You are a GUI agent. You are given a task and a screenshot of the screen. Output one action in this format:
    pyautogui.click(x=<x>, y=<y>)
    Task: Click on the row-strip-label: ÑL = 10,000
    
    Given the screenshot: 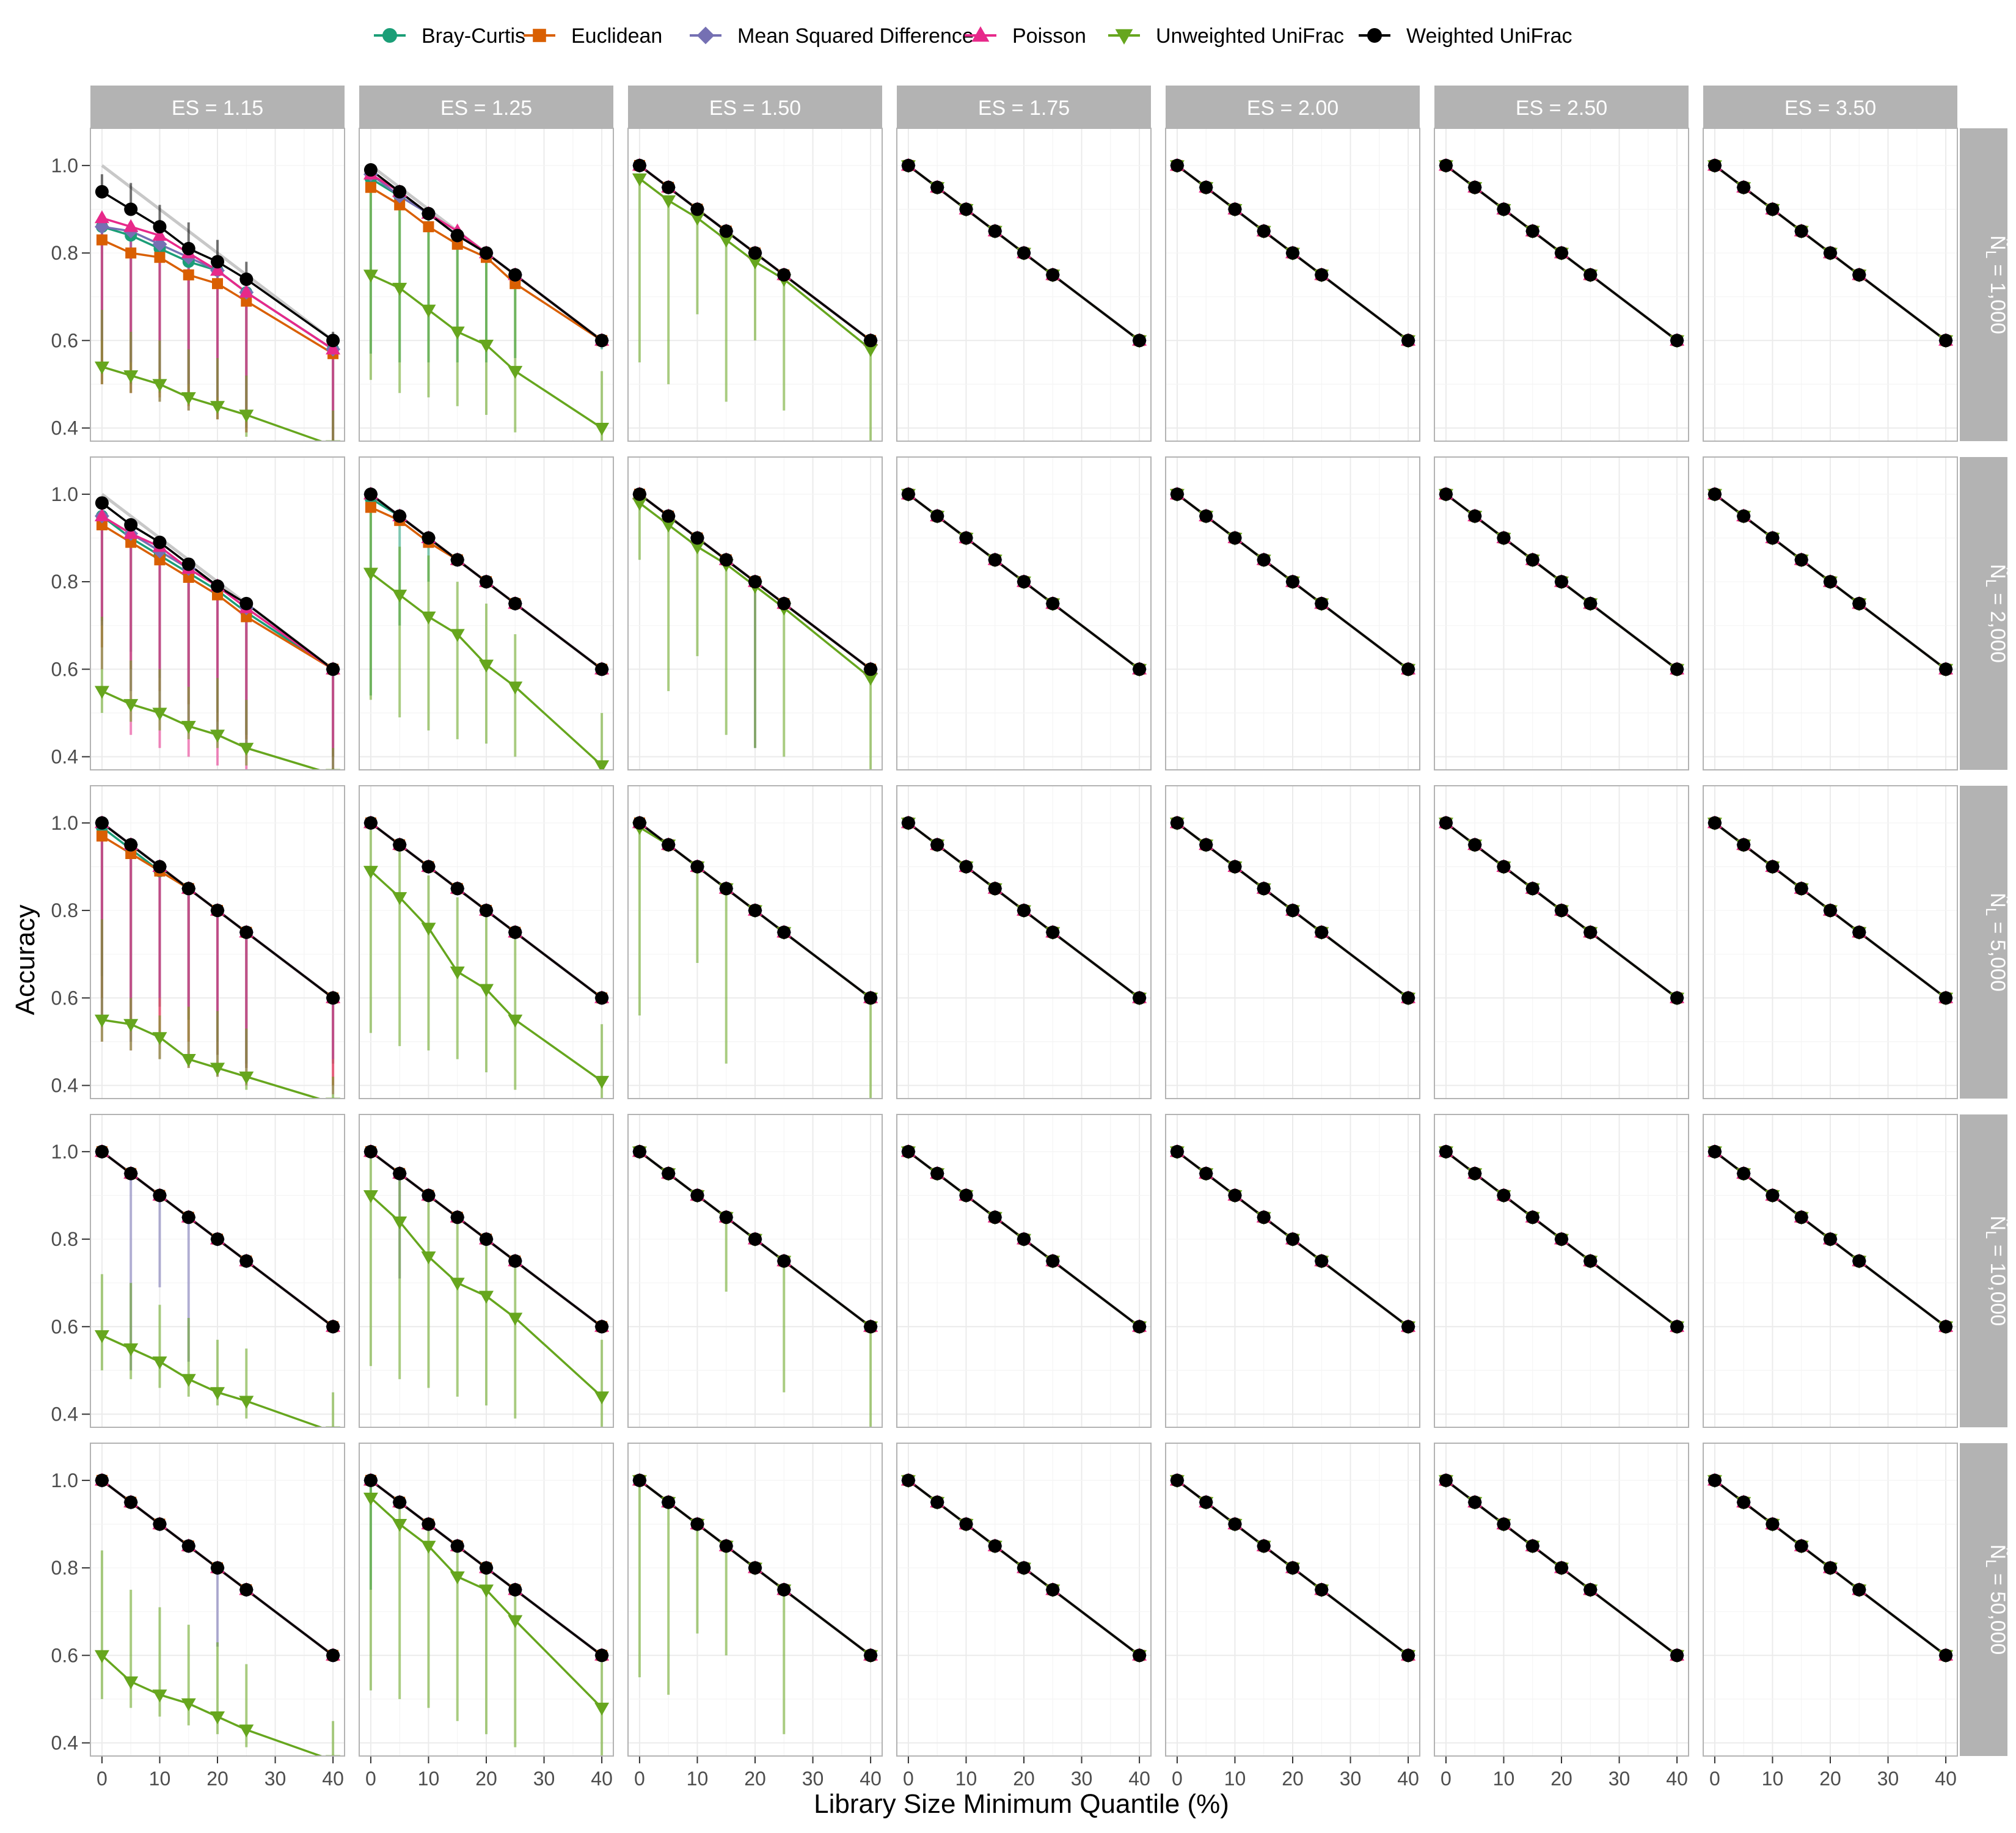 What is the action you would take?
    pyautogui.click(x=1995, y=1271)
    